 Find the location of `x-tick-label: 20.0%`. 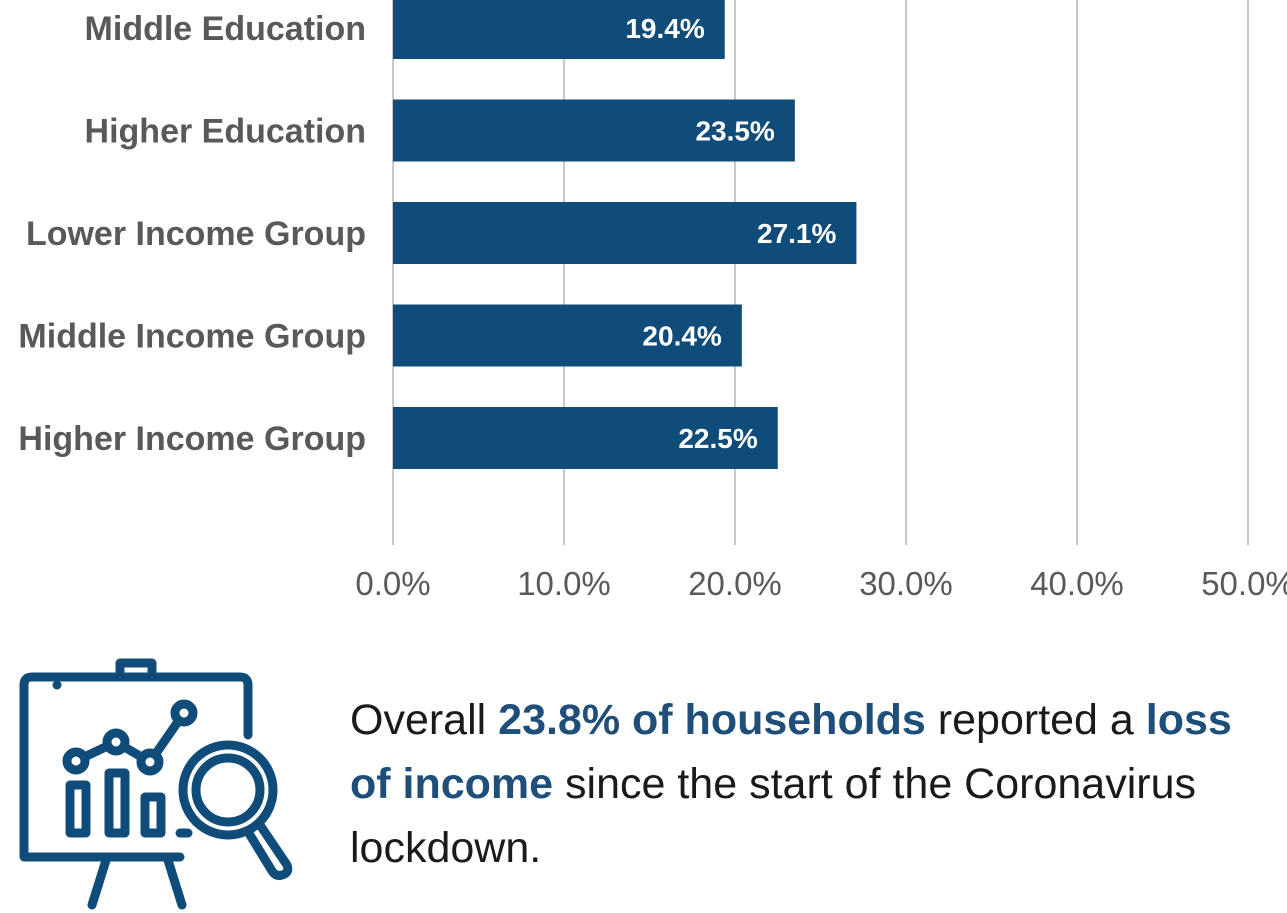

x-tick-label: 20.0% is located at coordinates (735, 583).